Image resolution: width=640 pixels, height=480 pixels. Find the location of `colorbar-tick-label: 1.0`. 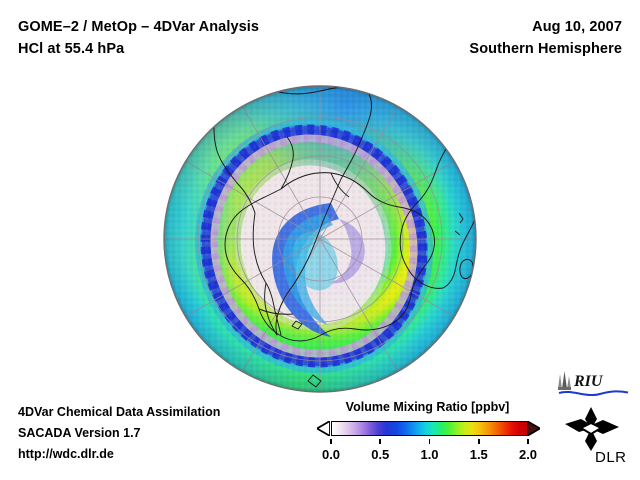

colorbar-tick-label: 1.0 is located at coordinates (429, 454).